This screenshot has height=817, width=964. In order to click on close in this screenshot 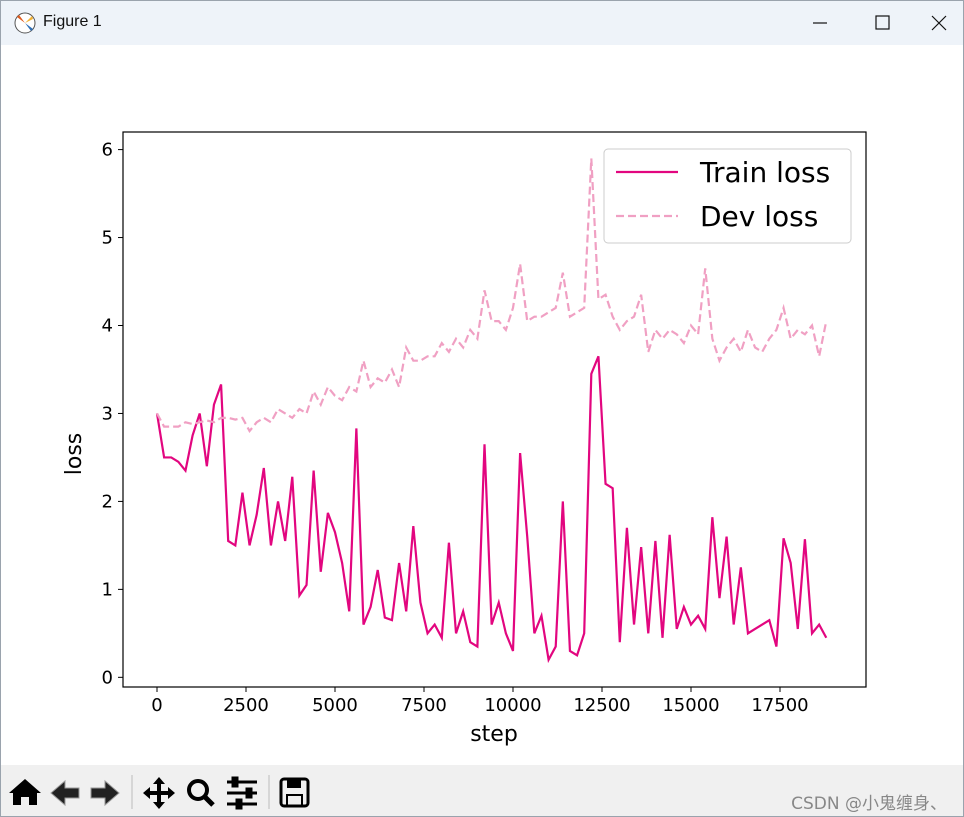, I will do `click(939, 23)`.